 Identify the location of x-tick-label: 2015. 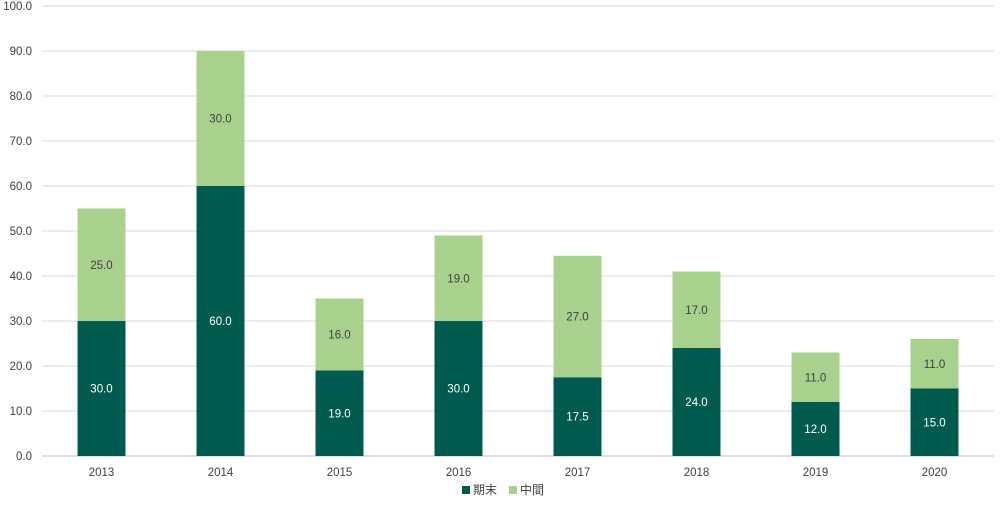
(340, 473).